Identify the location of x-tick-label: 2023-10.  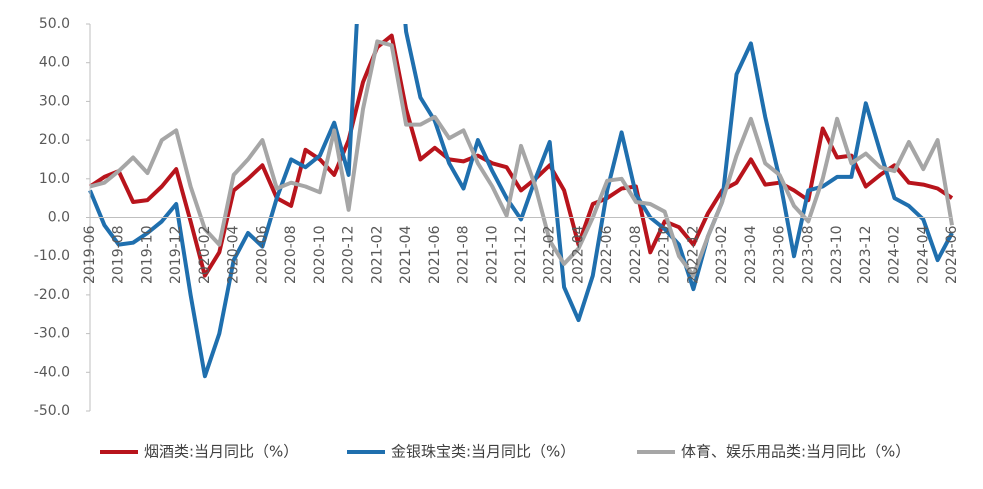
(837, 255).